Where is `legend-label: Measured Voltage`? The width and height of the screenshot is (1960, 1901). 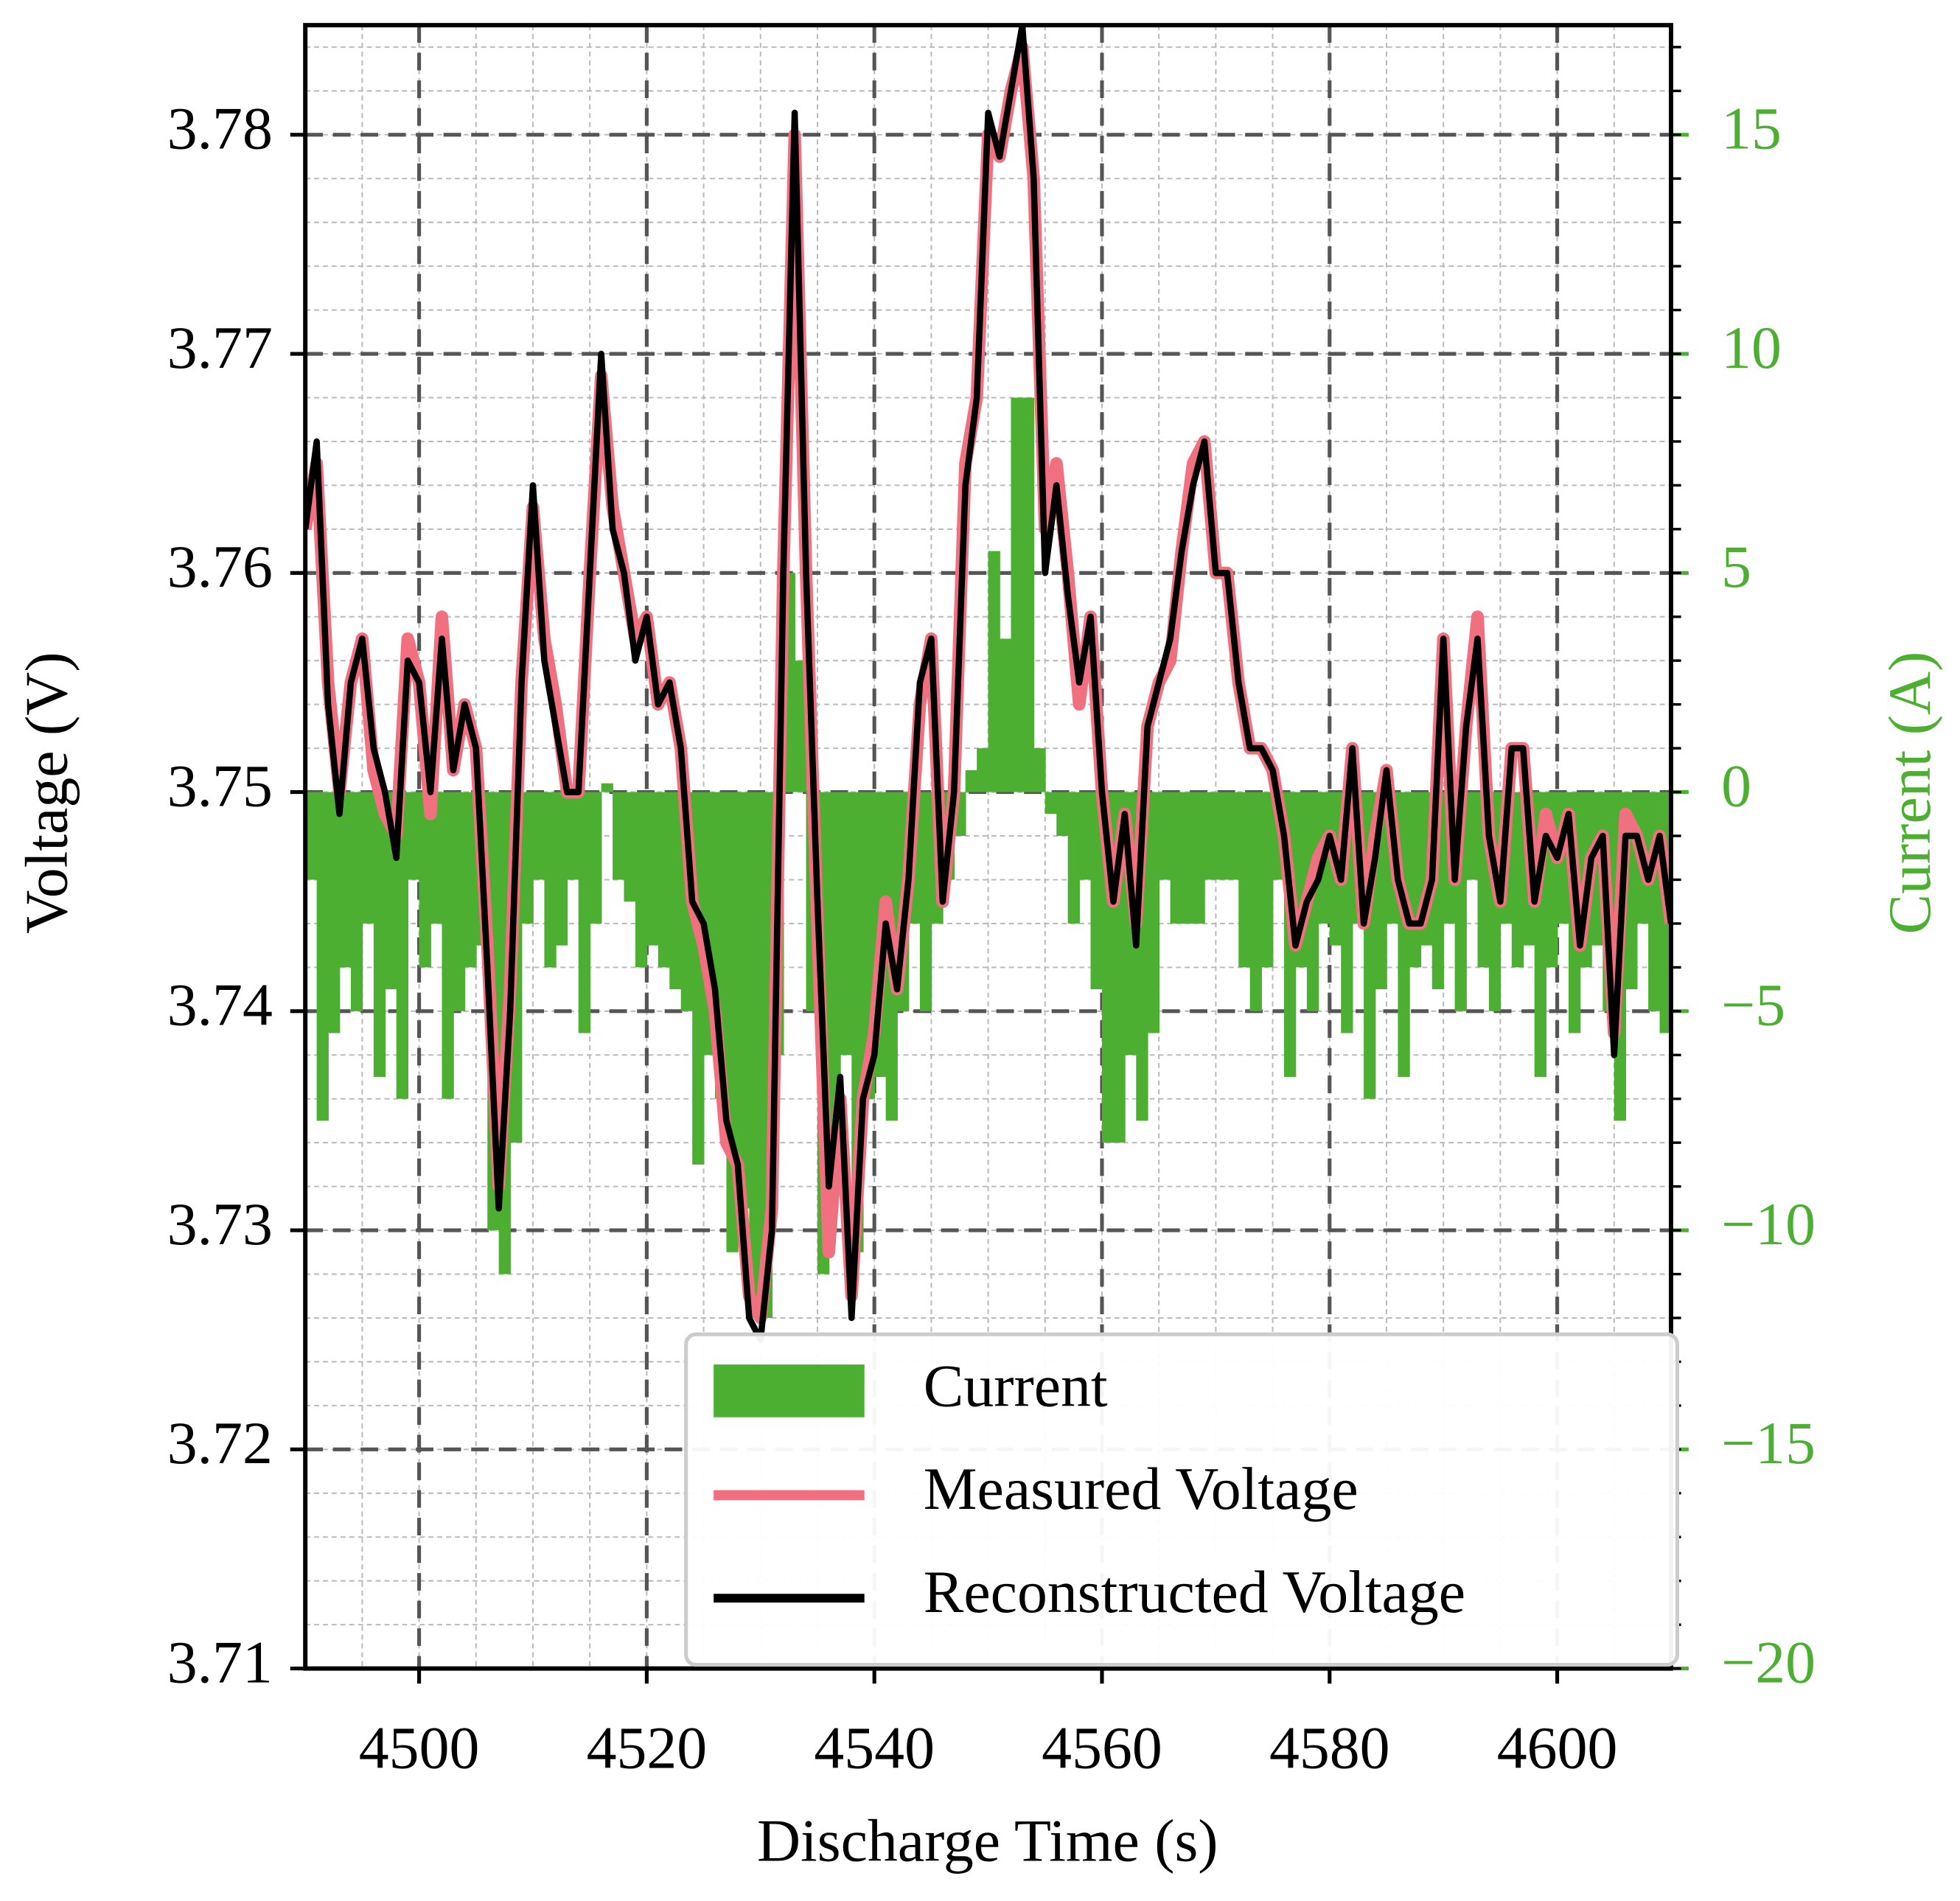
legend-label: Measured Voltage is located at coordinates (1141, 1488).